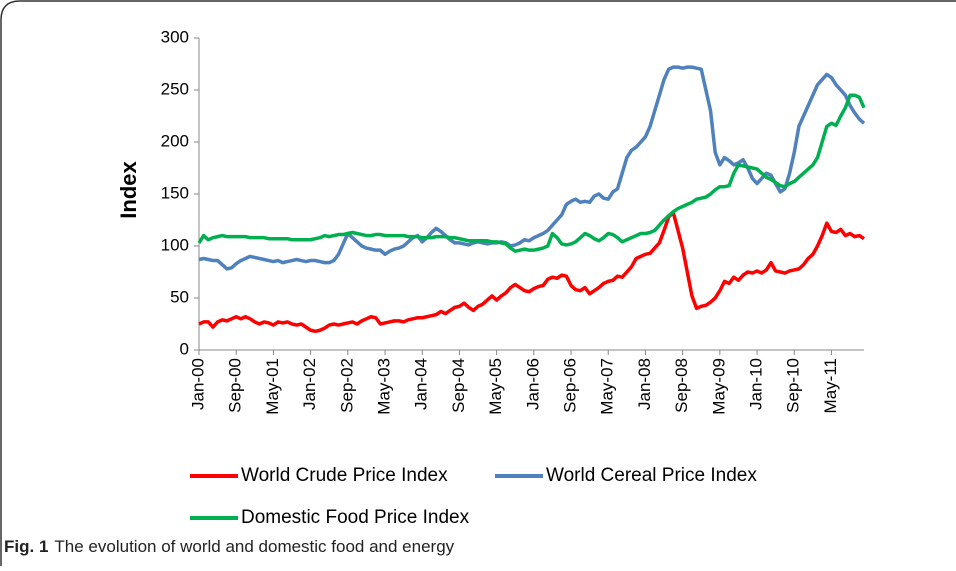 The height and width of the screenshot is (571, 956). What do you see at coordinates (175, 36) in the screenshot?
I see `y-tick-label: 300` at bounding box center [175, 36].